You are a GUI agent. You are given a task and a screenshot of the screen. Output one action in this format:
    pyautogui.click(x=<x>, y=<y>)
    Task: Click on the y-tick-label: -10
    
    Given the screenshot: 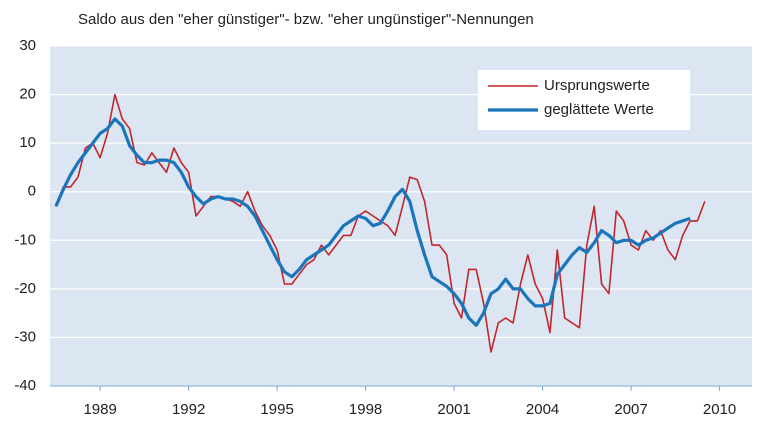 What is the action you would take?
    pyautogui.click(x=25, y=239)
    